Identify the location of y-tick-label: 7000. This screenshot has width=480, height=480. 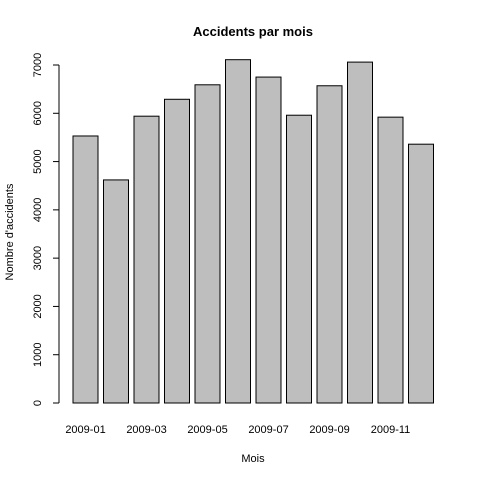
(38, 65).